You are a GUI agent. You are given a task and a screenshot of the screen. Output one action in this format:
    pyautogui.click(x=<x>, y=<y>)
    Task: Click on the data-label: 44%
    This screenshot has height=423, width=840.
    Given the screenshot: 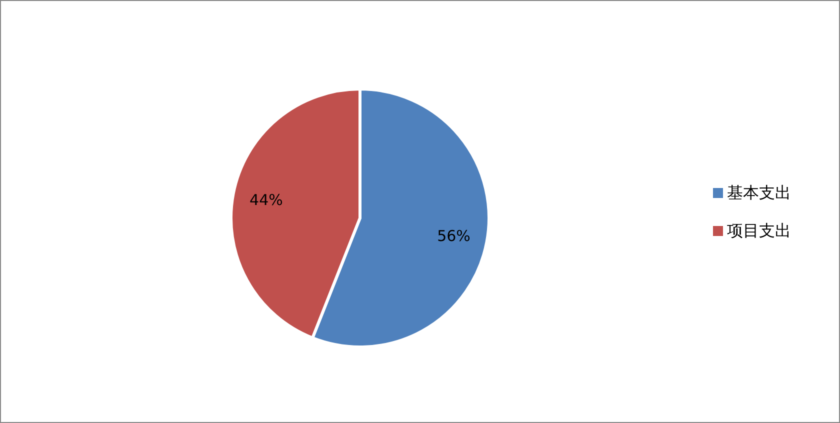 What is the action you would take?
    pyautogui.click(x=266, y=200)
    